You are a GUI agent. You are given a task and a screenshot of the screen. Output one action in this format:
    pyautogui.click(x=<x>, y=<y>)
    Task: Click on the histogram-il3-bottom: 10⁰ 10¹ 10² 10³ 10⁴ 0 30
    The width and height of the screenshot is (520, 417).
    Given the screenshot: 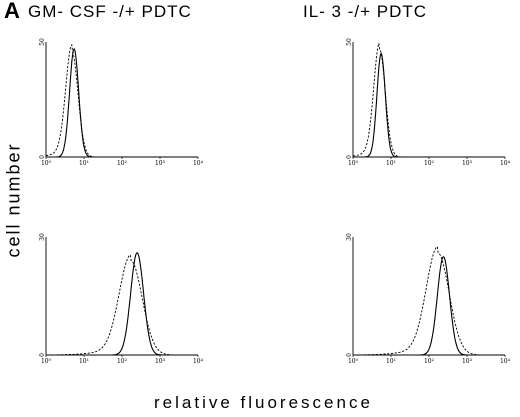 What is the action you would take?
    pyautogui.click(x=428, y=299)
    